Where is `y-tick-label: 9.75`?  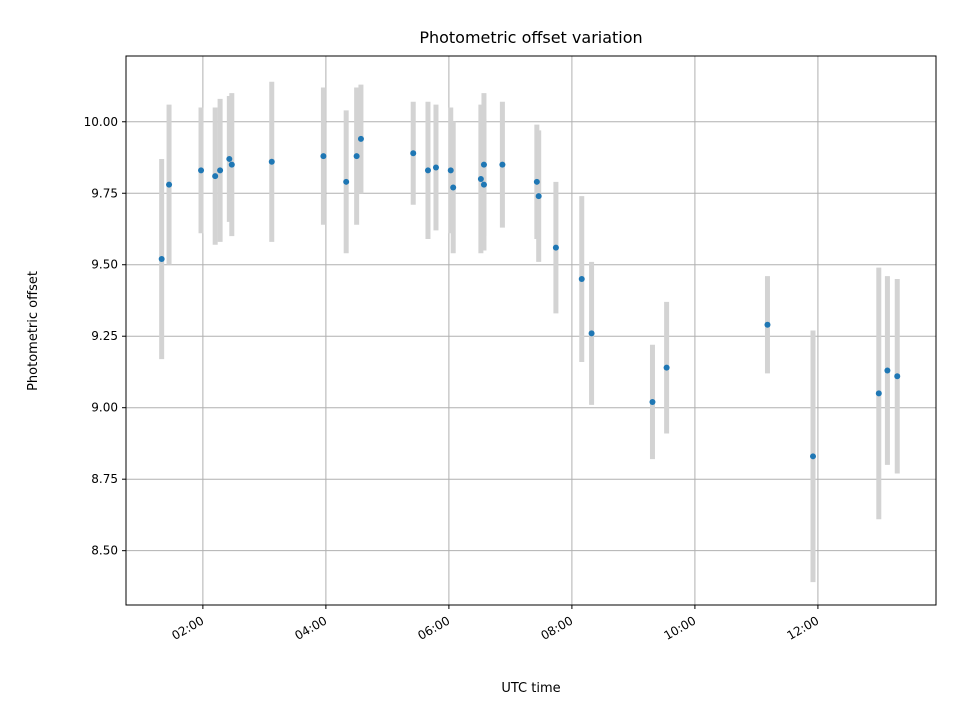 y-tick-label: 9.75 is located at coordinates (104, 193).